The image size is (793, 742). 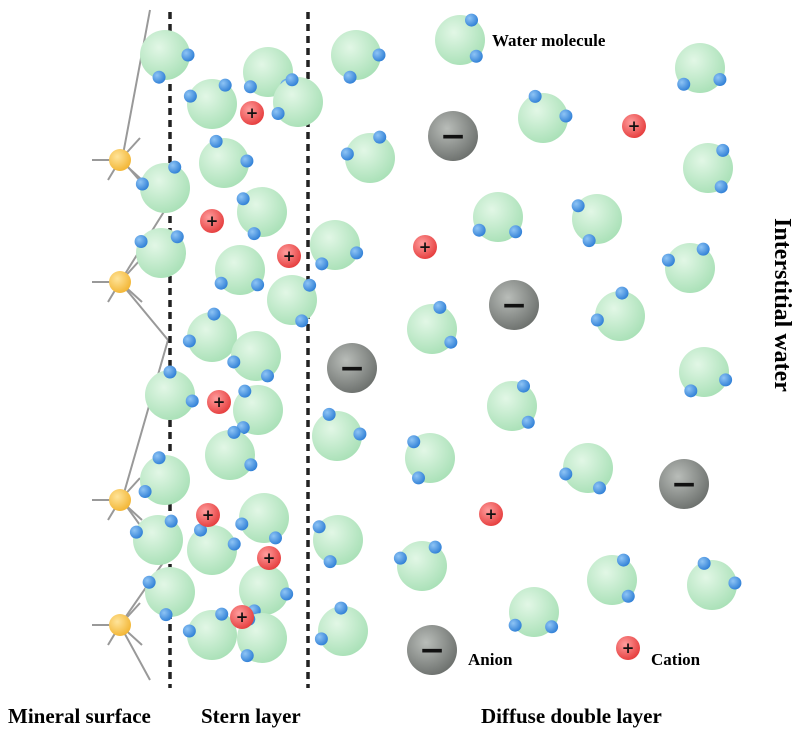 I want to click on diffuse-double-layer-label: Diffuse double layer, so click(x=571, y=716).